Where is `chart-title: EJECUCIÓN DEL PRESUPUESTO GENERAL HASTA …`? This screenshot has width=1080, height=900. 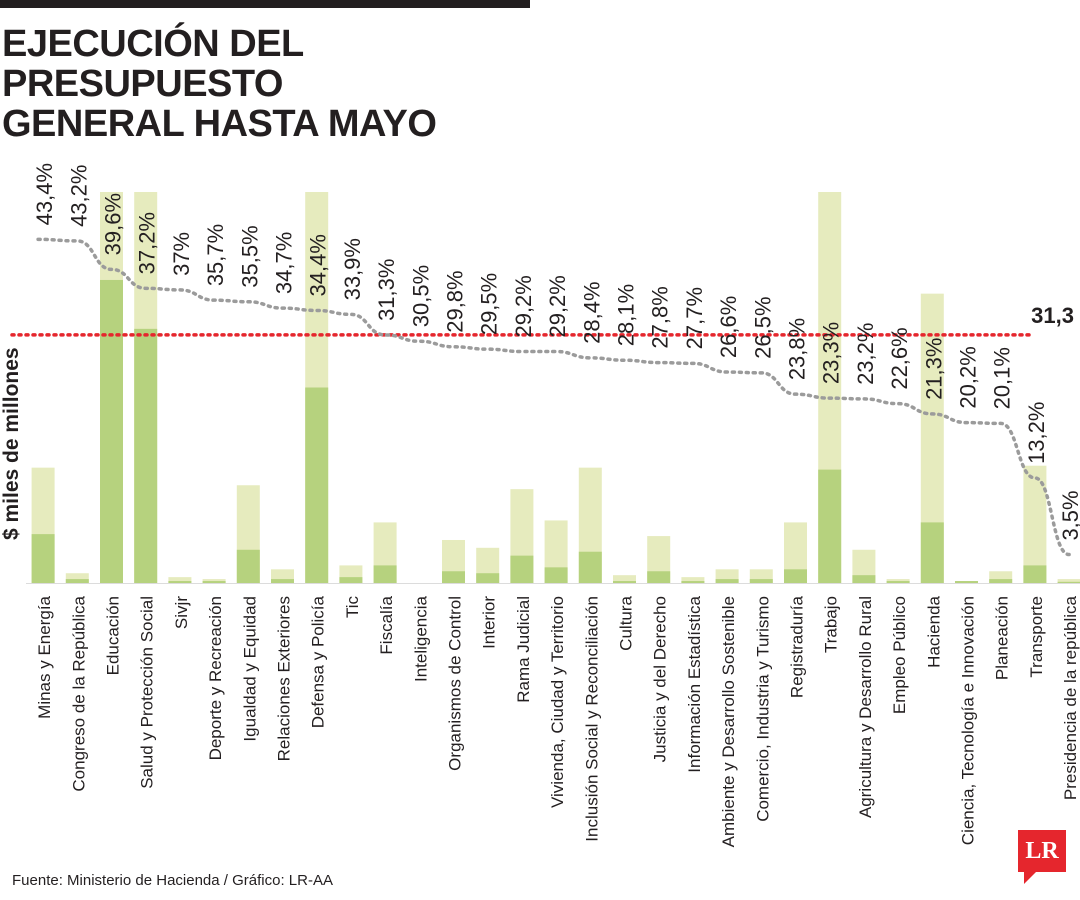
chart-title: EJECUCIÓN DEL PRESUPUESTO GENERAL HASTA … is located at coordinates (282, 84).